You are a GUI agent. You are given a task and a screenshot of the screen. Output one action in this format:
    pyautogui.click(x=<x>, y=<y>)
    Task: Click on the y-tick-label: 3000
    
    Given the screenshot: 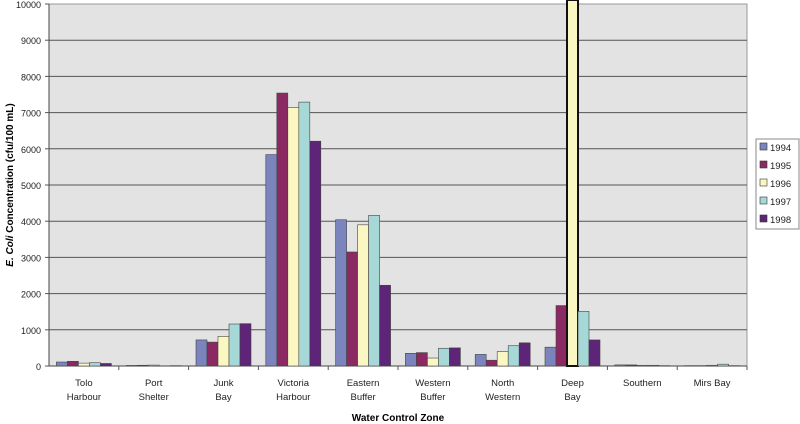 What is the action you would take?
    pyautogui.click(x=31, y=258)
    